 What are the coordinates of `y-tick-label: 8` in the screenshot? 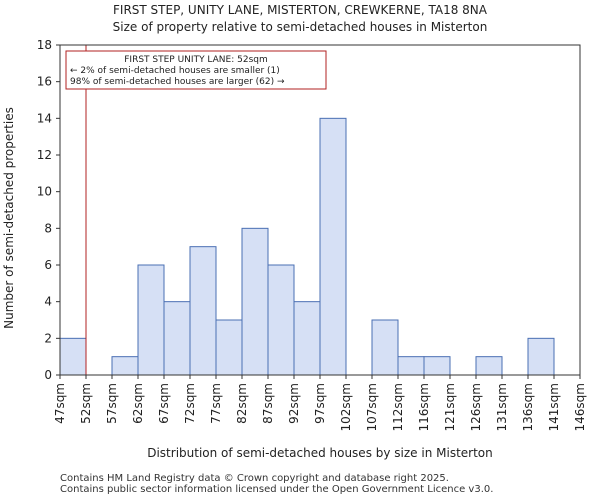 It's located at (48, 228).